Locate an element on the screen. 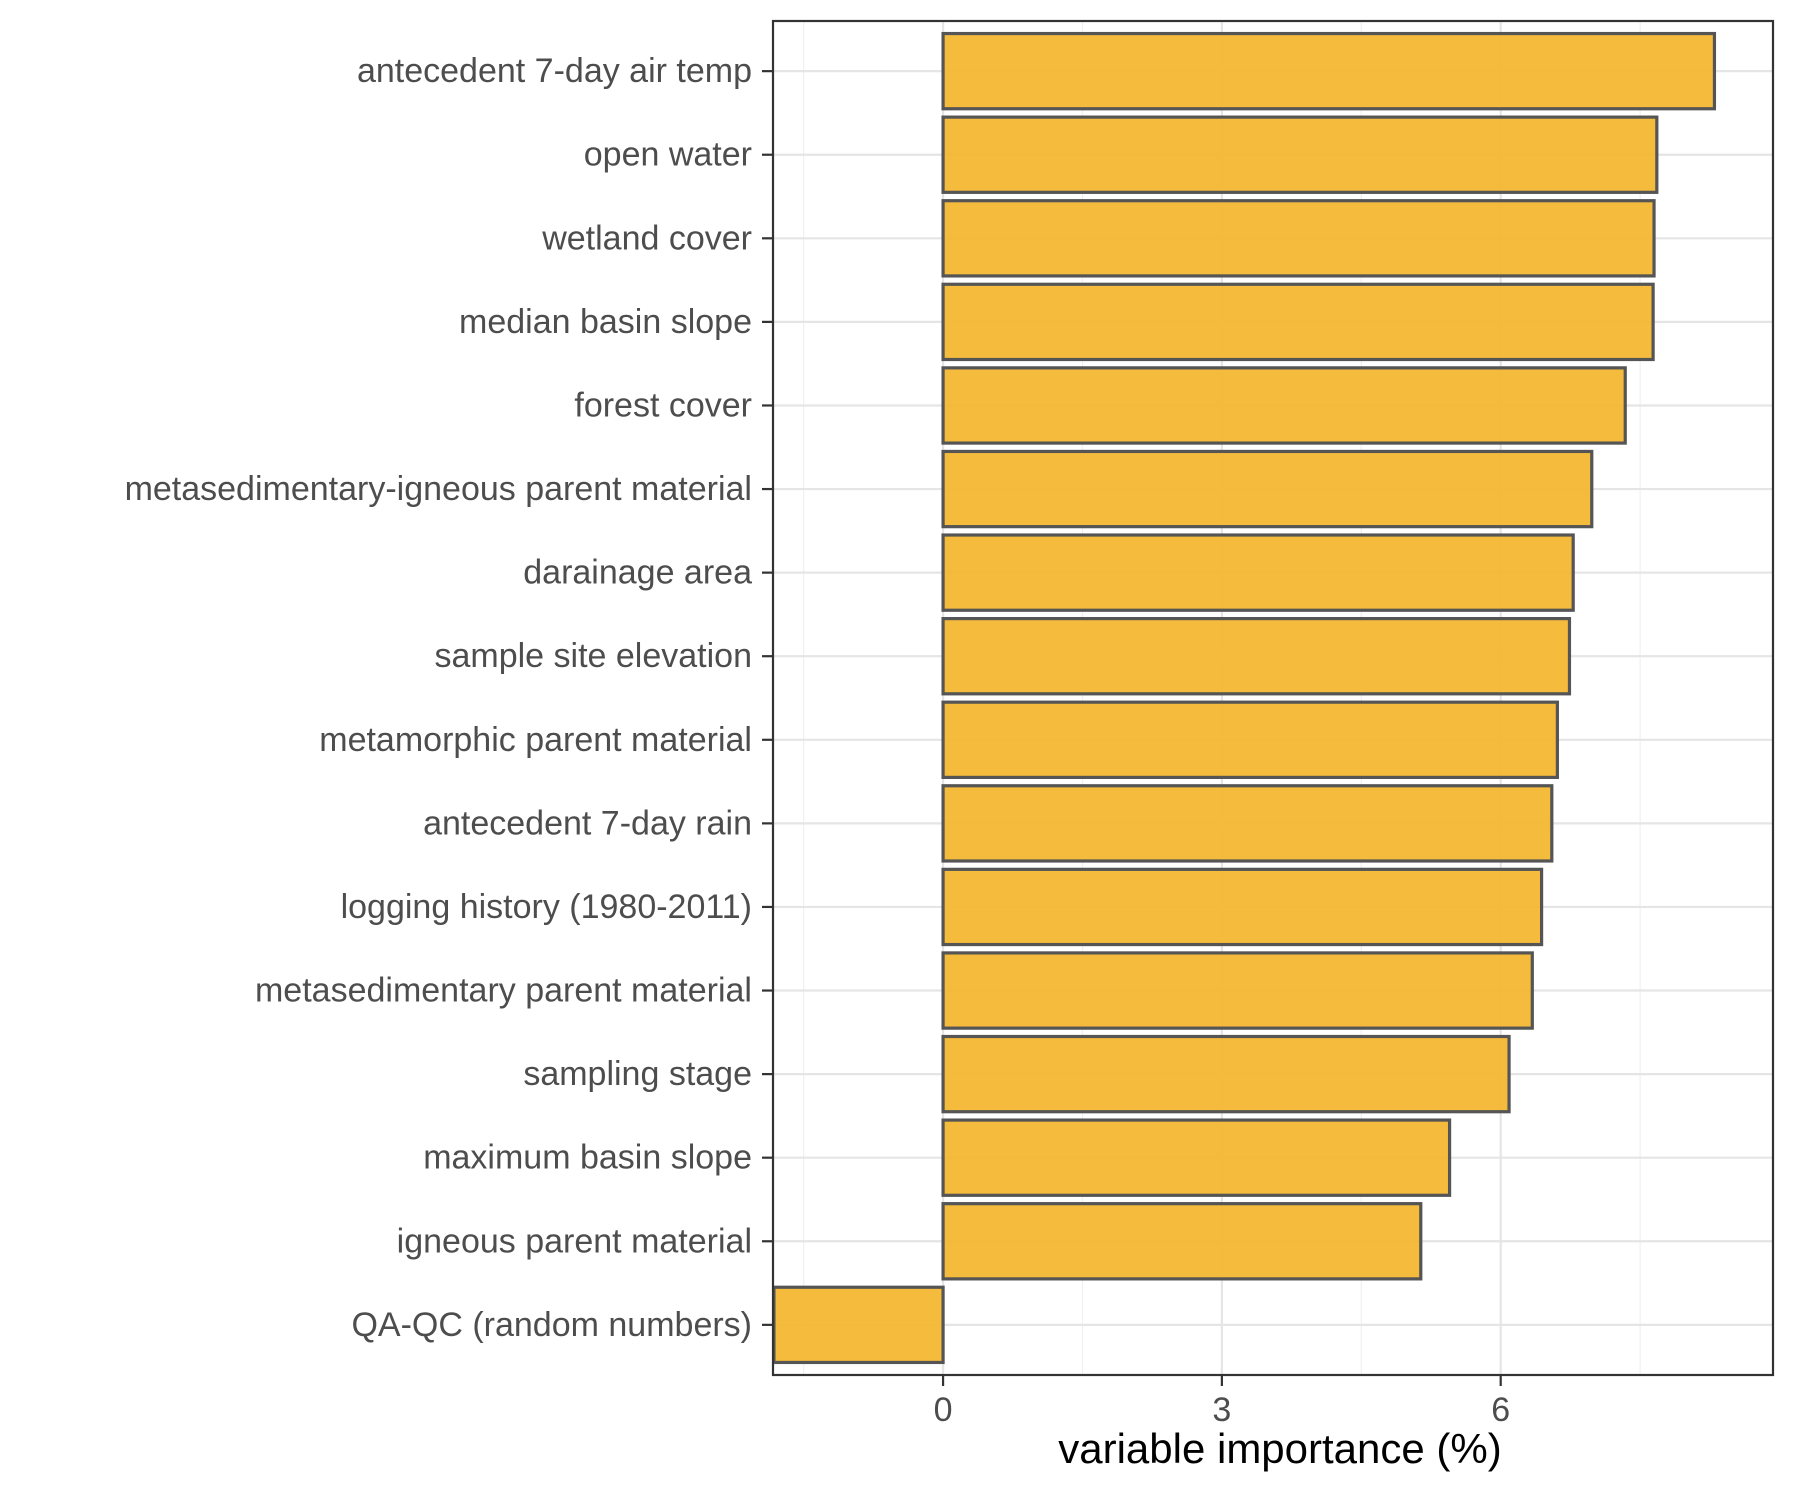 Image resolution: width=1800 pixels, height=1505 pixels. y-tick-label: sample site elevation is located at coordinates (593, 656).